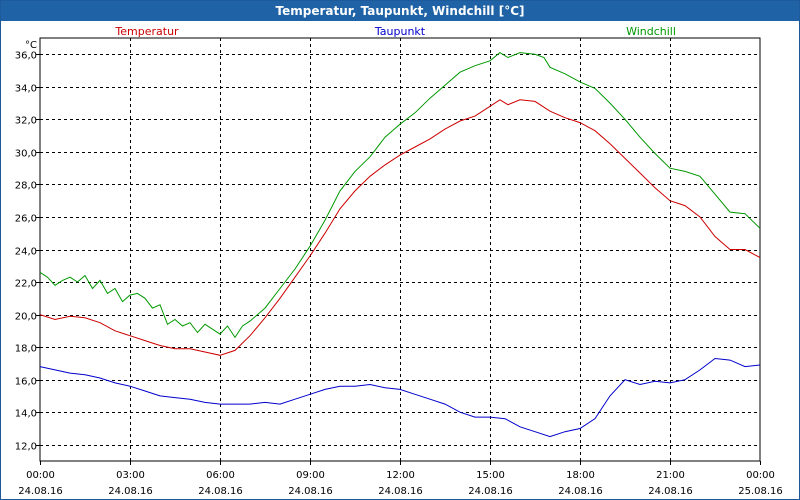 This screenshot has height=500, width=800. I want to click on x-tick-time-label: 18:00, so click(580, 475).